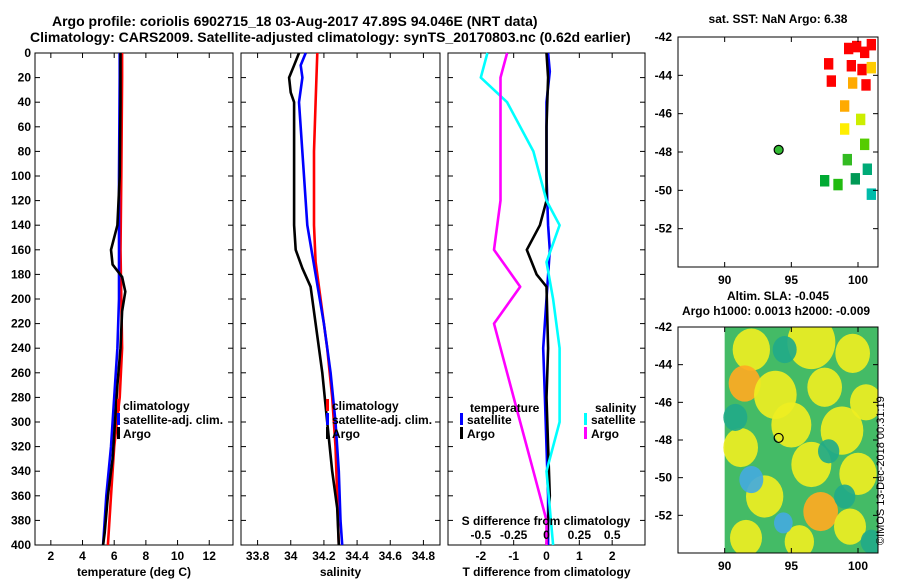 The image size is (900, 580). I want to click on temperature-series-argo, so click(114, 299).